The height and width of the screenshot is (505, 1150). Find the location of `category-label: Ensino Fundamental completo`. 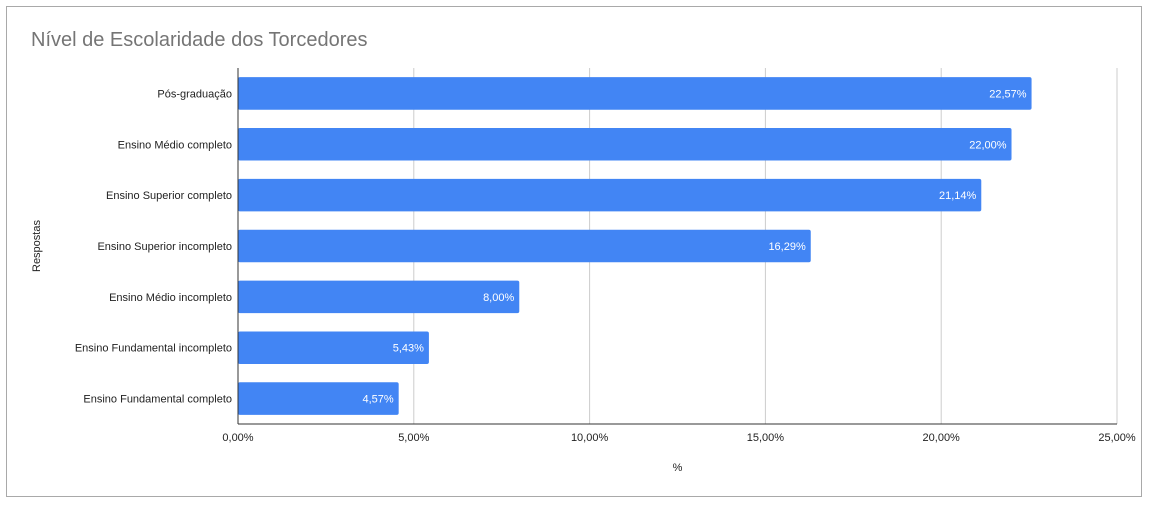

category-label: Ensino Fundamental completo is located at coordinates (157, 400).